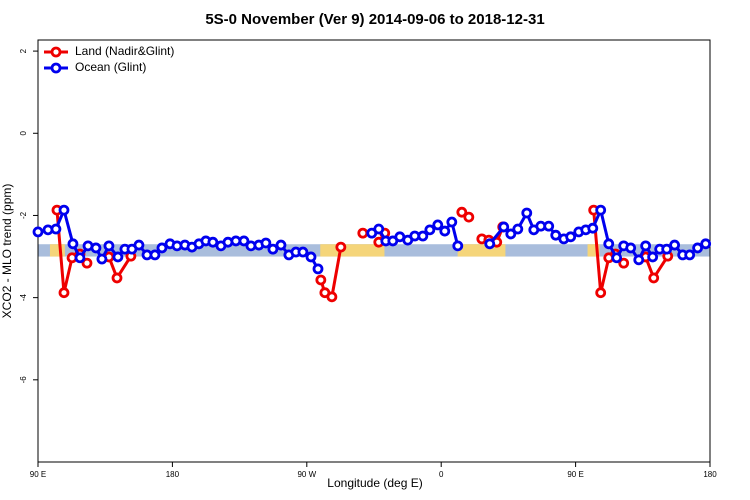 The width and height of the screenshot is (750, 500). I want to click on y-tick-label: 2, so click(23, 50).